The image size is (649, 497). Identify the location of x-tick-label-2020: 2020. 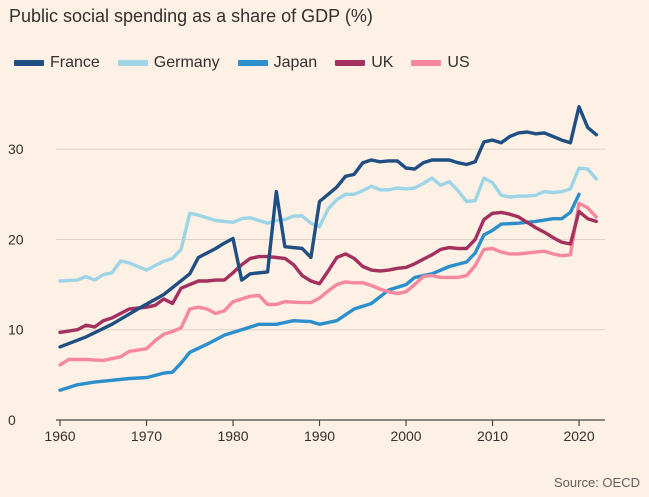
(578, 436).